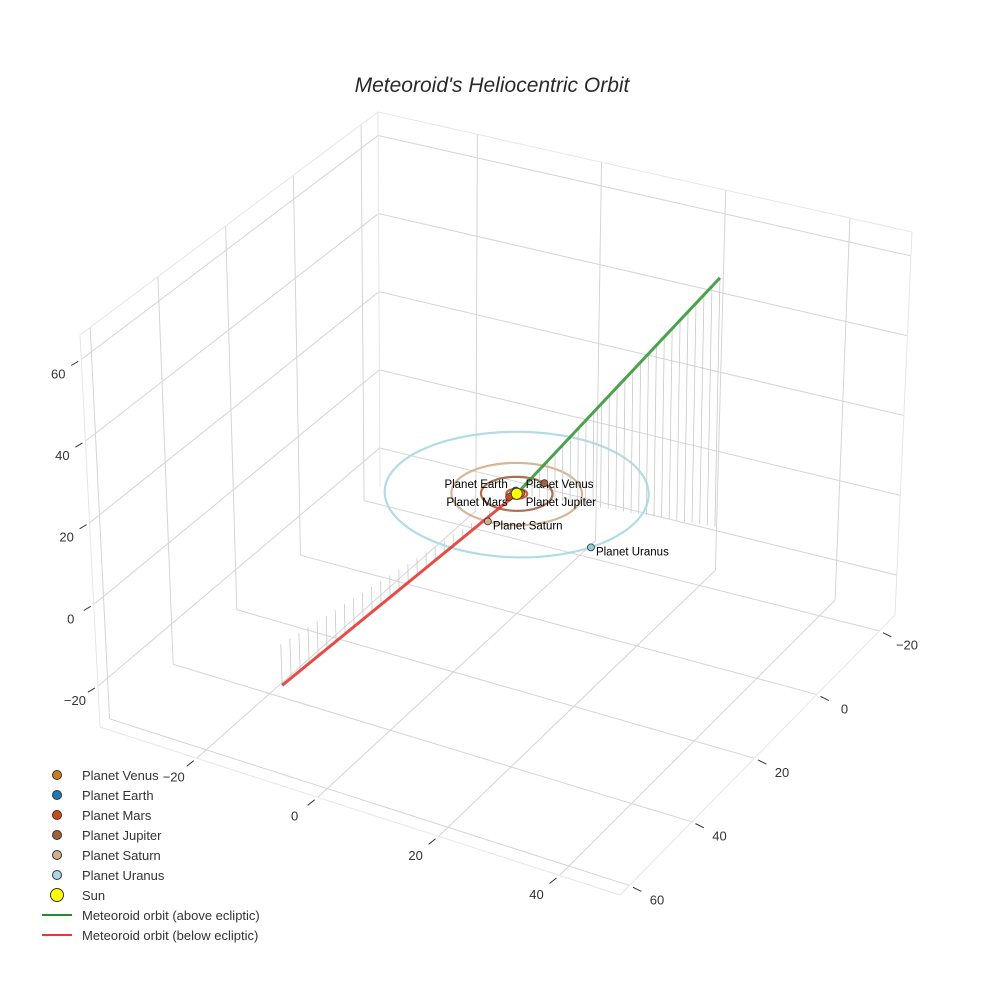 This screenshot has height=984, width=984. Describe the element at coordinates (174, 777) in the screenshot. I see `x-tick-label: −20` at that location.